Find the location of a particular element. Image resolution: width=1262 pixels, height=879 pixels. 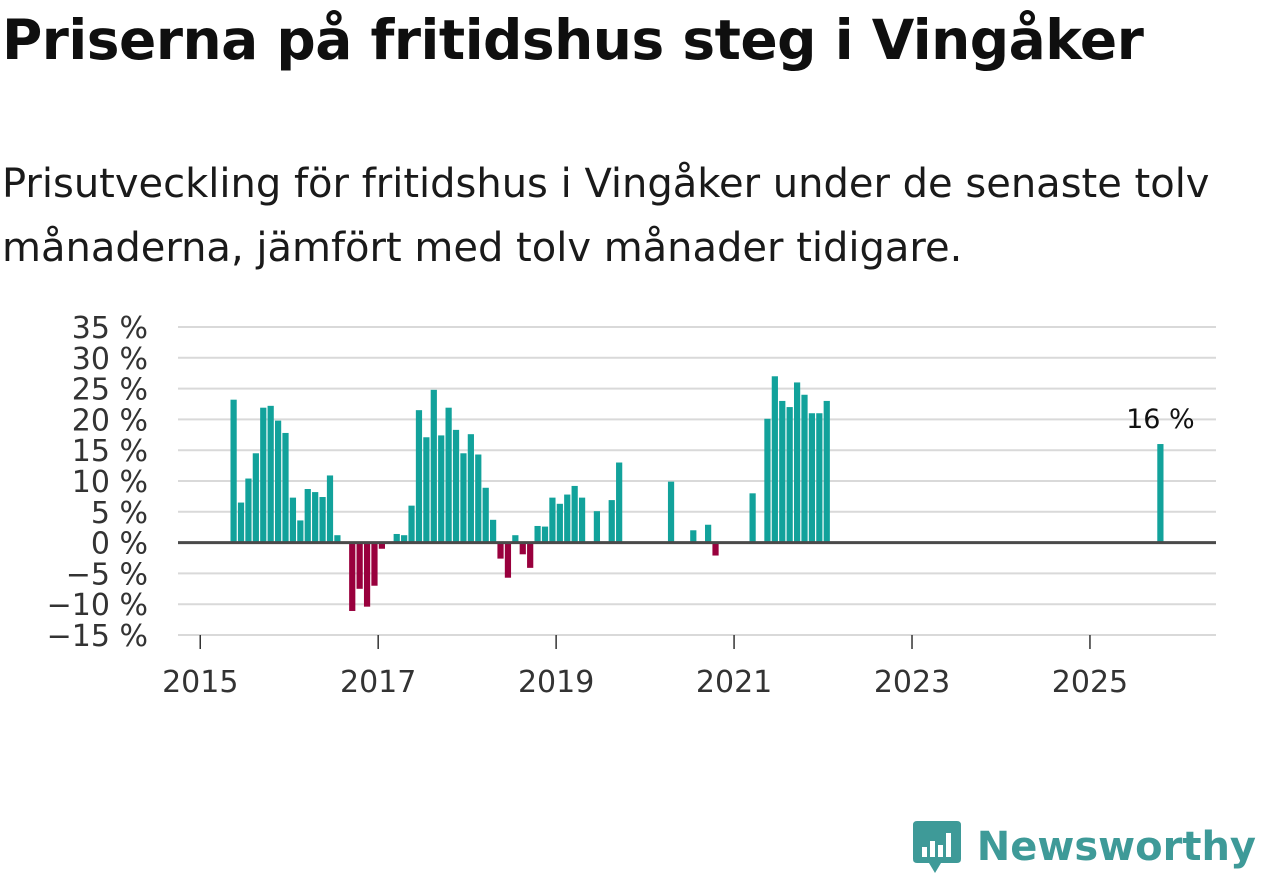

chart-title: Priserna på fritidshus steg i Vingåker is located at coordinates (573, 40).